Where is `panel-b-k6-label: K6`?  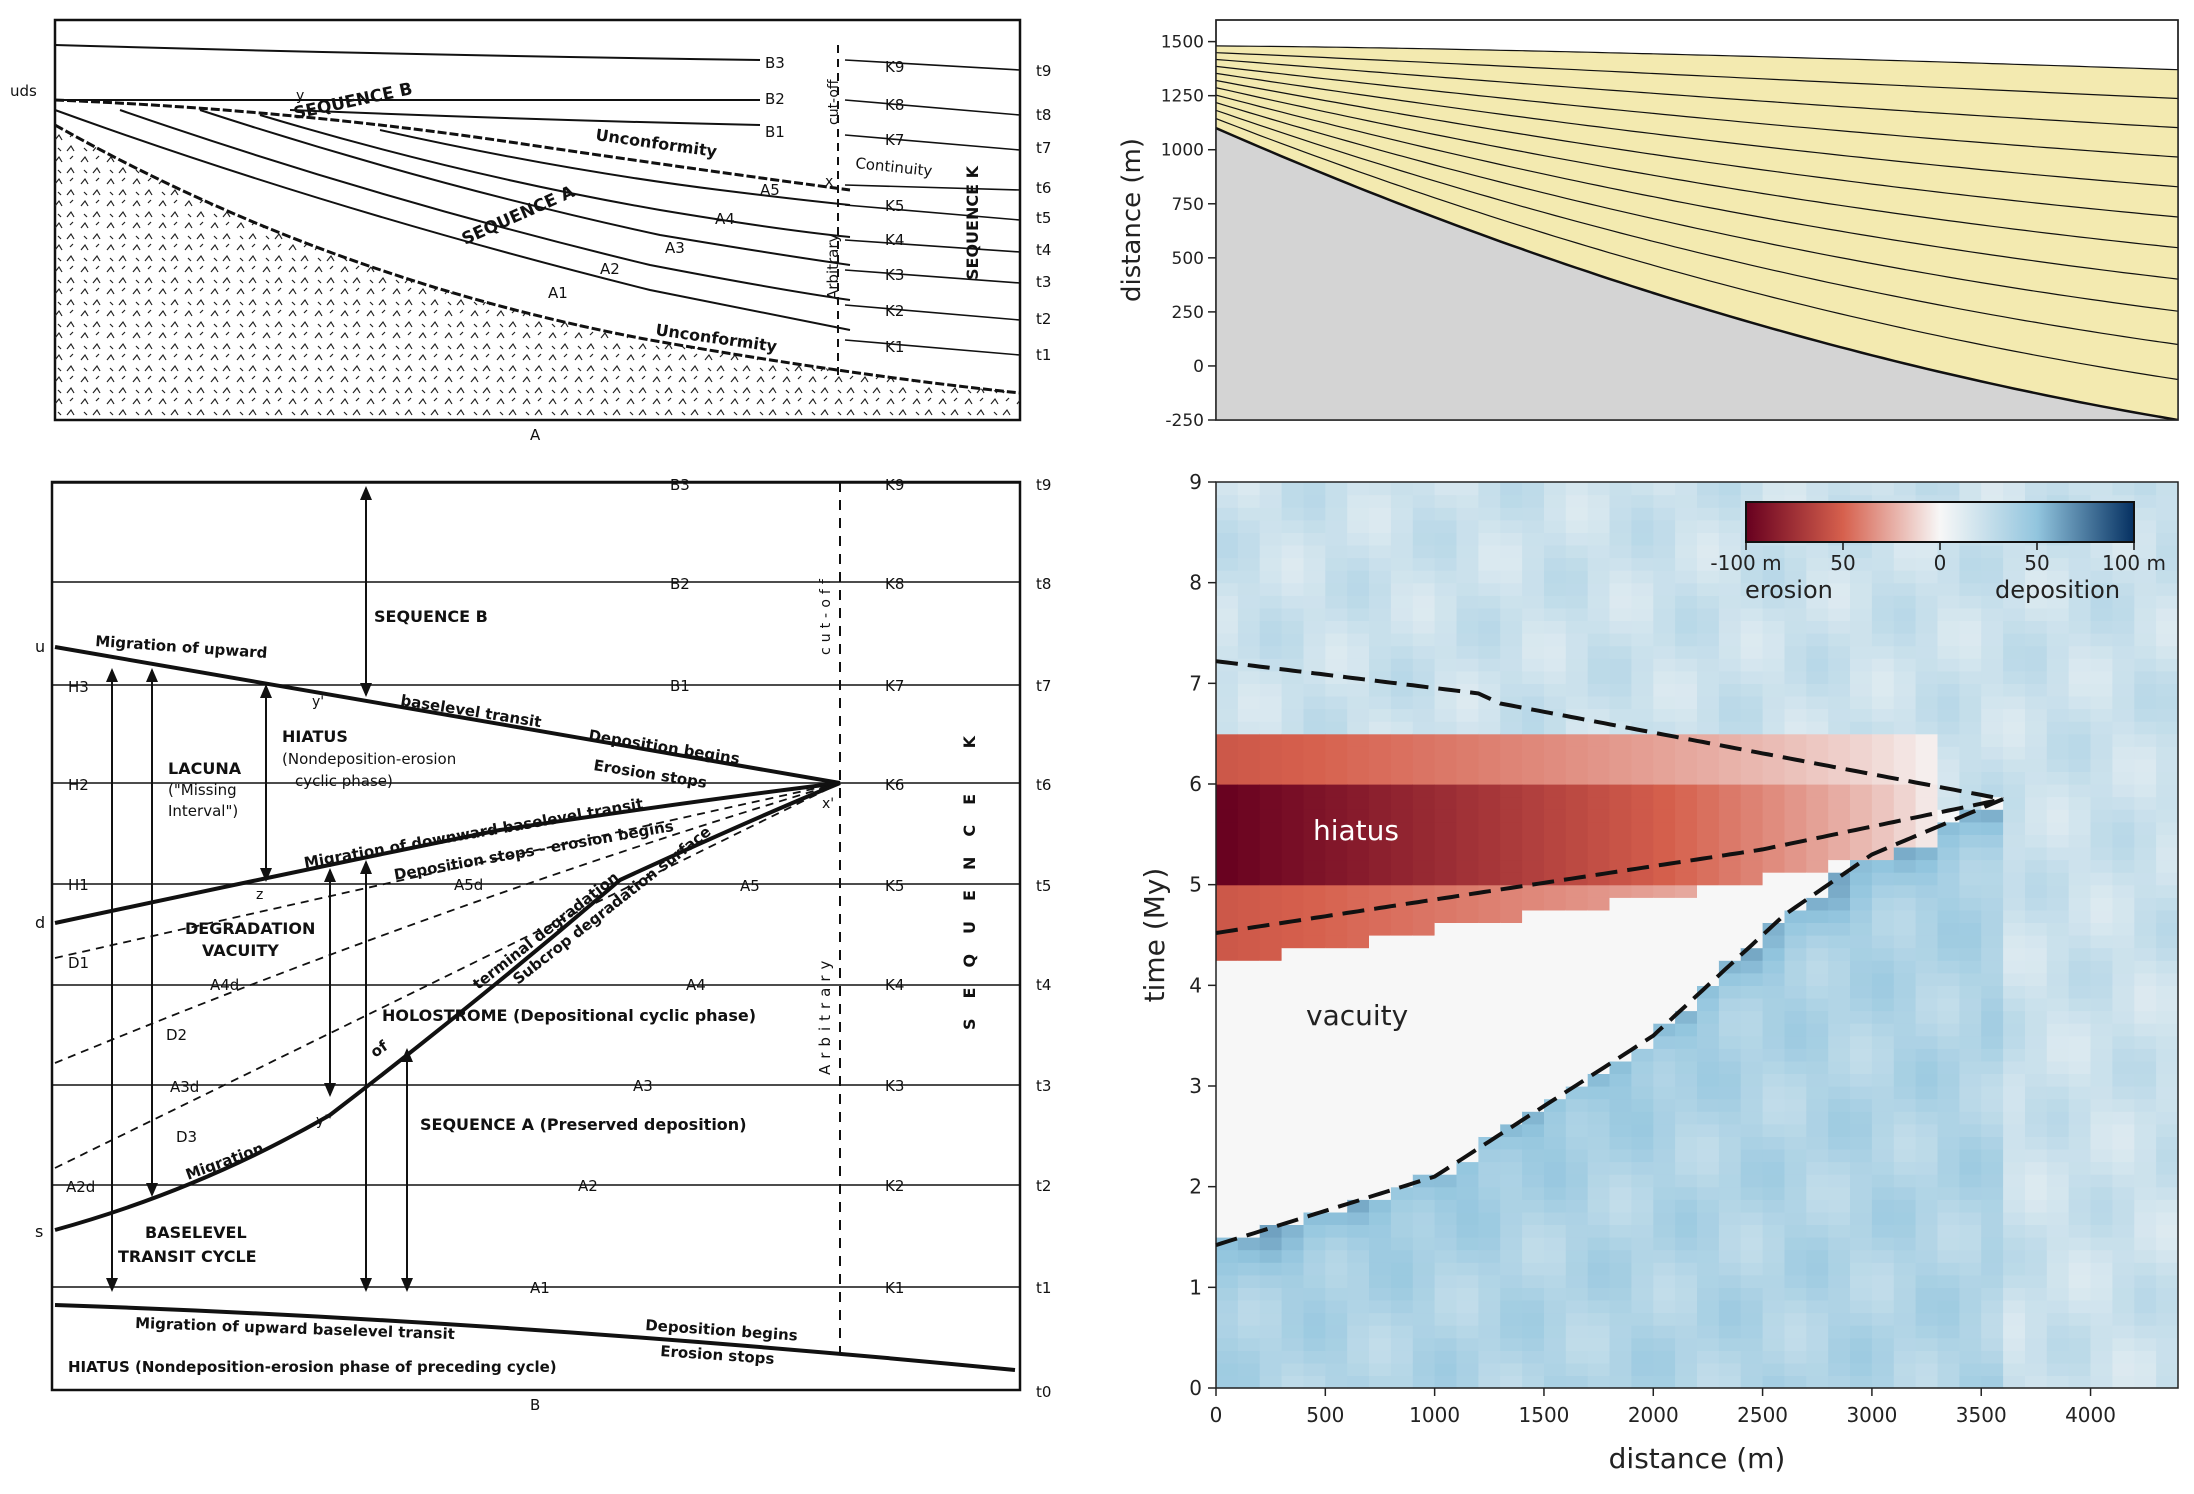
panel-b-k6-label: K6 is located at coordinates (894, 785).